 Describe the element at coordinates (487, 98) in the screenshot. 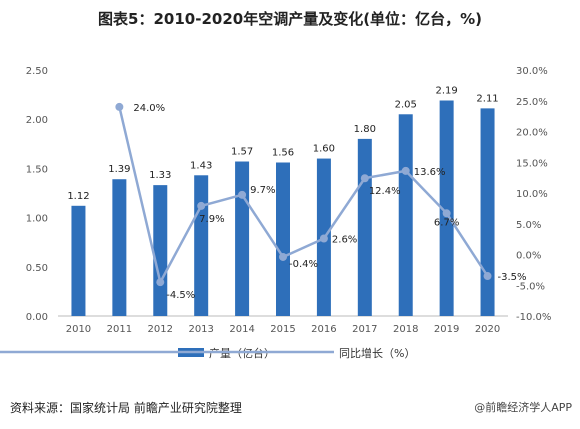

I see `bar-data-label: 2.11` at that location.